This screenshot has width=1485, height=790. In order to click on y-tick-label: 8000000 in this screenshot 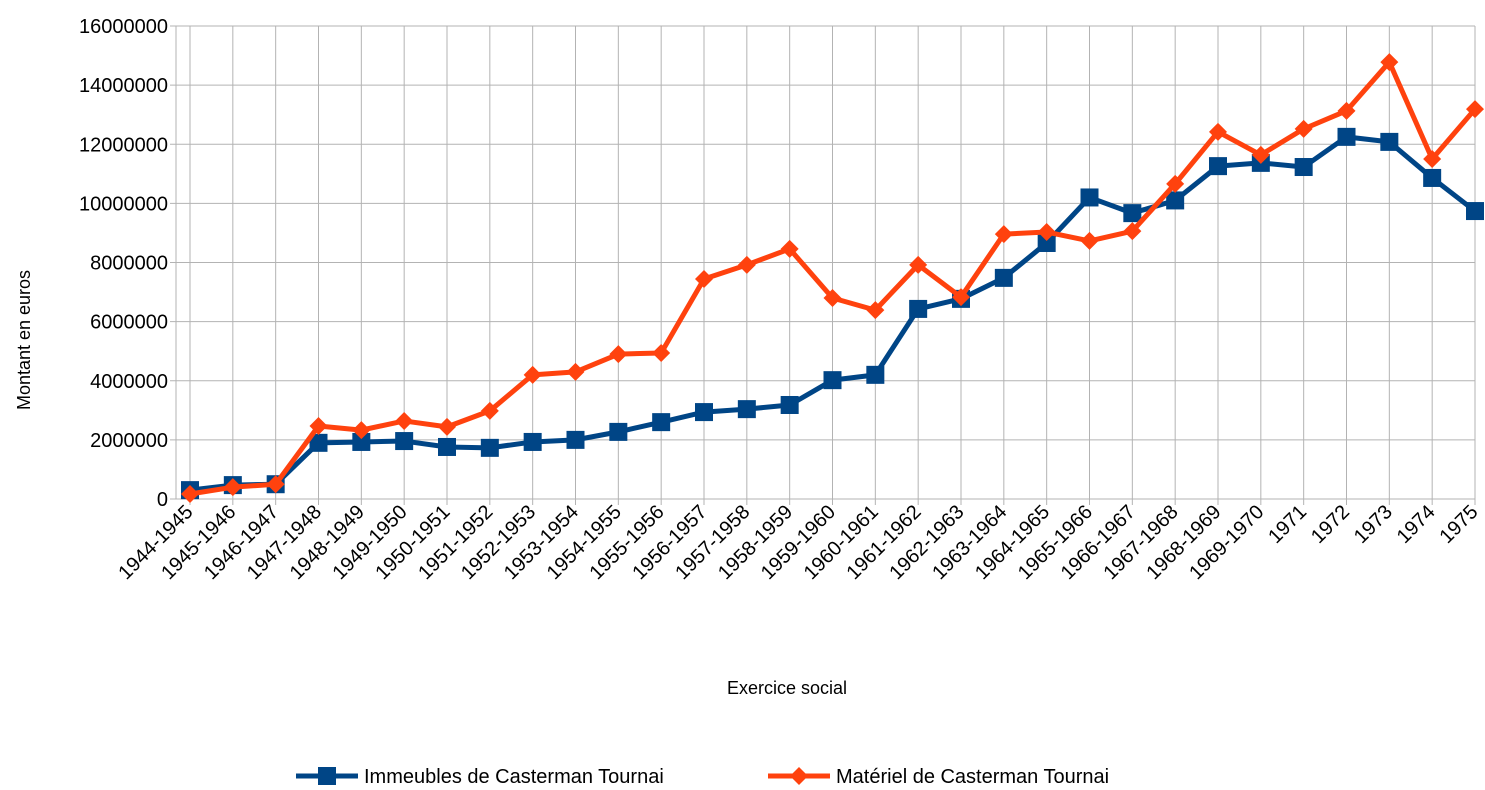, I will do `click(129, 264)`.